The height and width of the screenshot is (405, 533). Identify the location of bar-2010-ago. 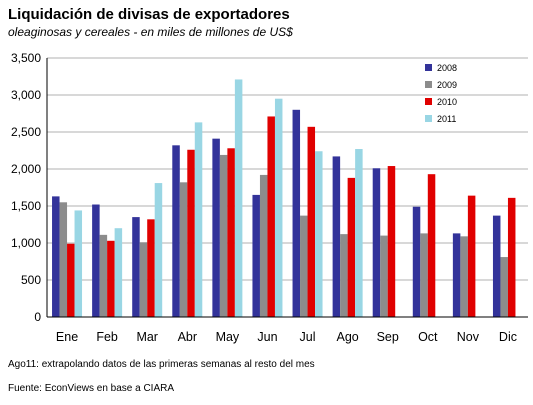
(351, 247).